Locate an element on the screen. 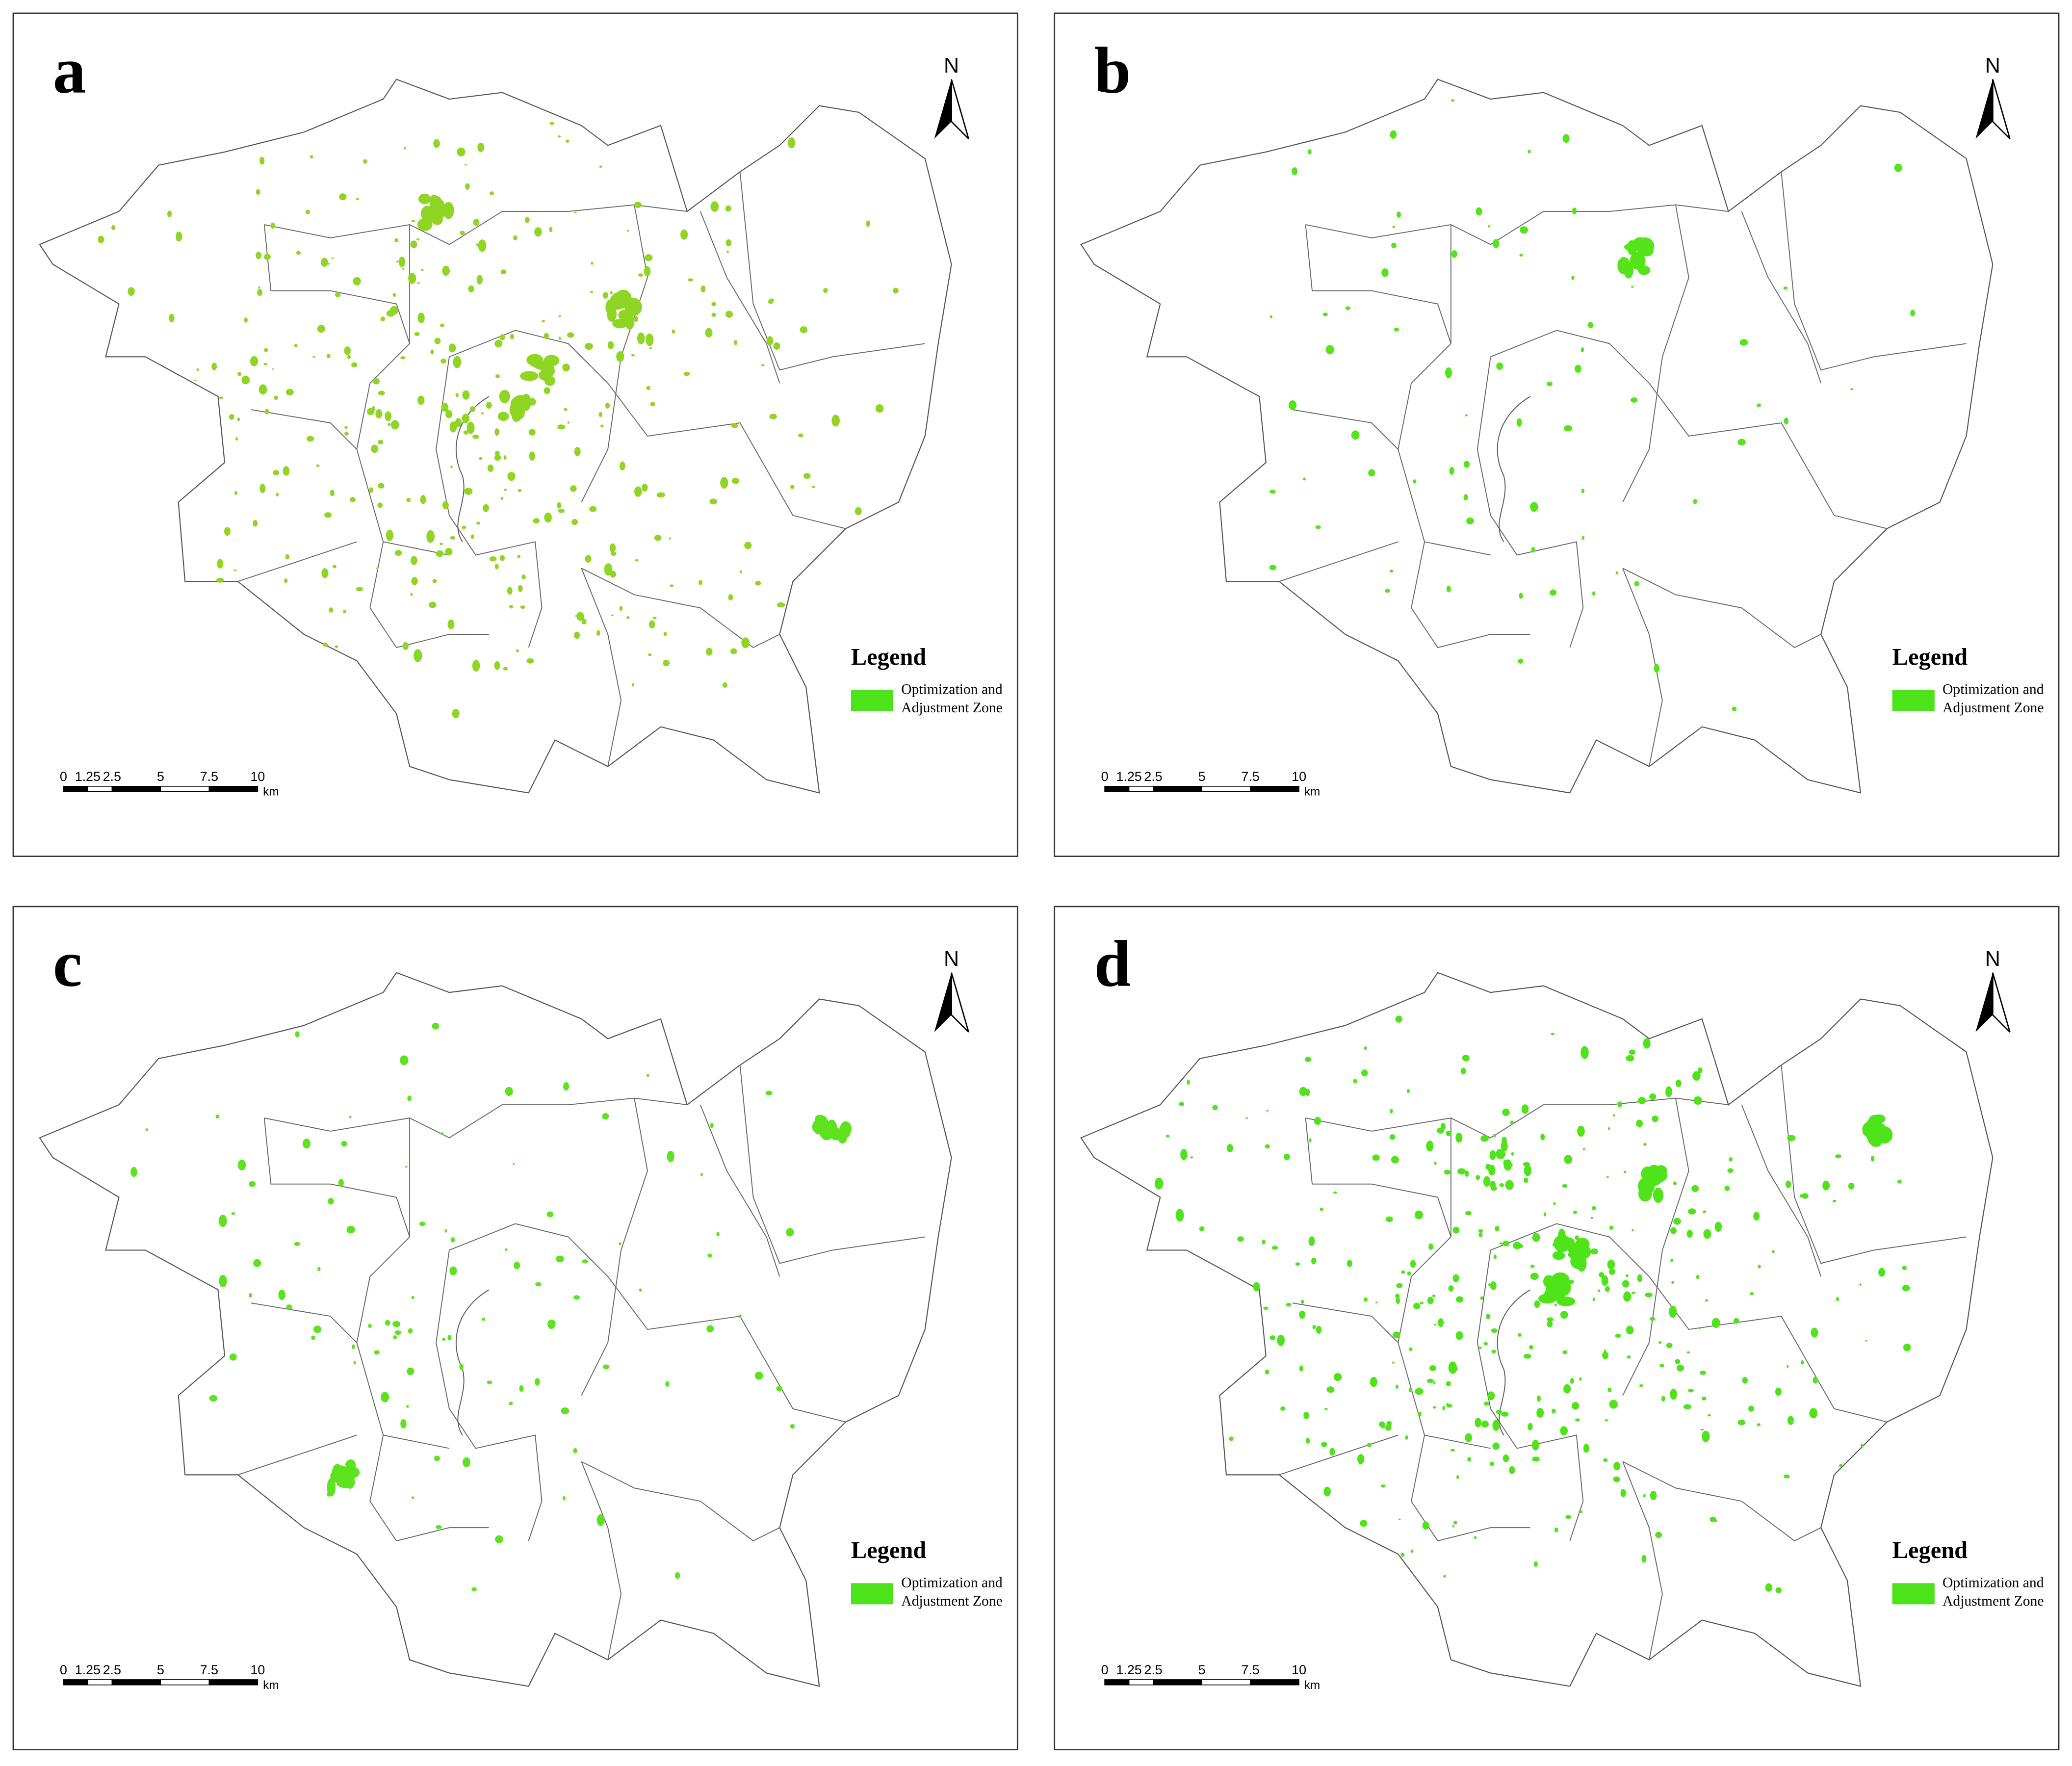 Image resolution: width=2072 pixels, height=1766 pixels. scale-tick-label: 5 is located at coordinates (1202, 1669).